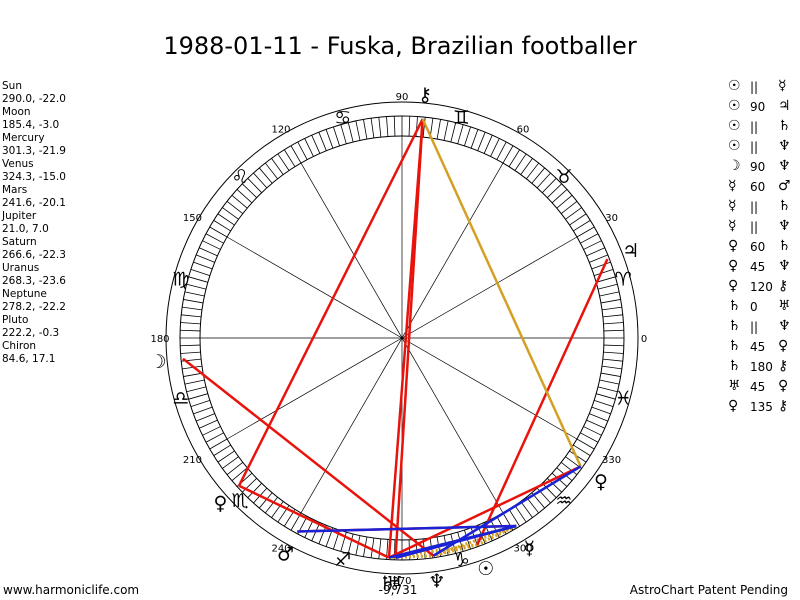 The image size is (800, 600). What do you see at coordinates (763, 408) in the screenshot?
I see `aspect-row: ♀ 135 ⚷` at bounding box center [763, 408].